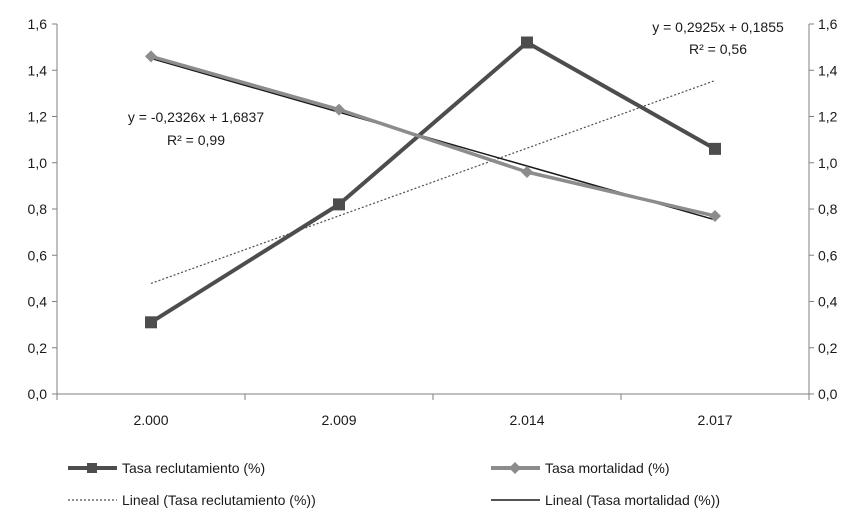 Image resolution: width=849 pixels, height=511 pixels. Describe the element at coordinates (607, 468) in the screenshot. I see `legend-label-mortalidad: Tasa mortalidad (%)` at that location.